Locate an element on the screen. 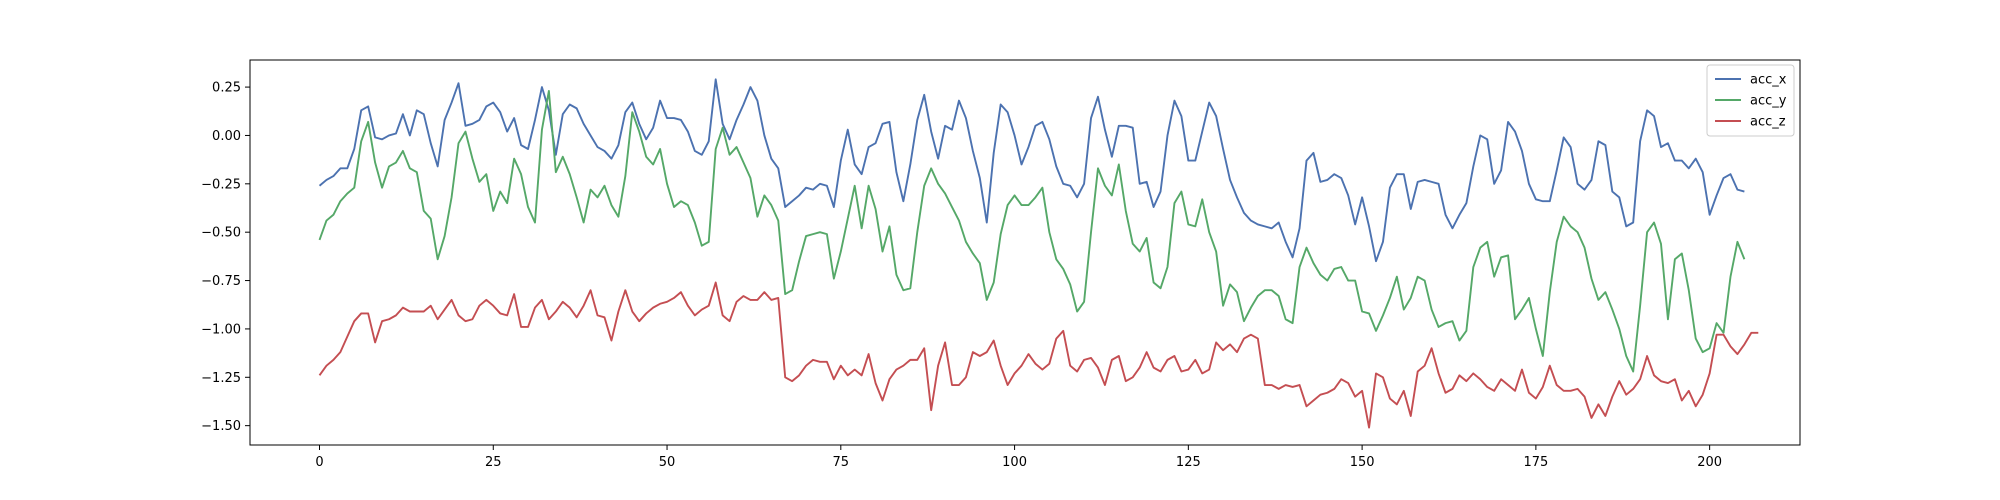 This screenshot has width=2000, height=500. y-tick-label: −1.25 is located at coordinates (221, 378).